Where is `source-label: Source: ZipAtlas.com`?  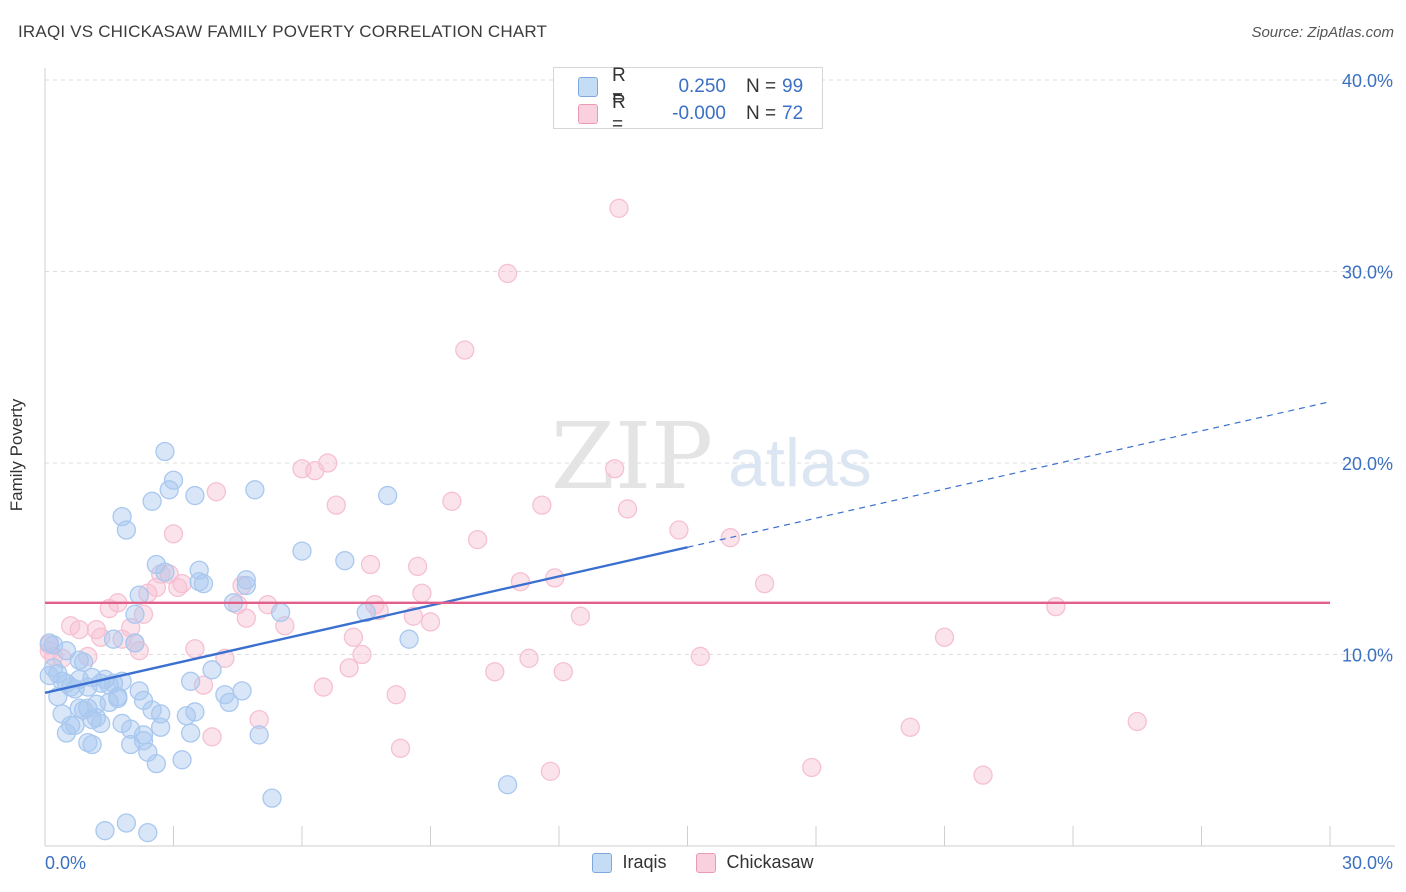
source-label: Source: ZipAtlas.com is located at coordinates (1322, 32).